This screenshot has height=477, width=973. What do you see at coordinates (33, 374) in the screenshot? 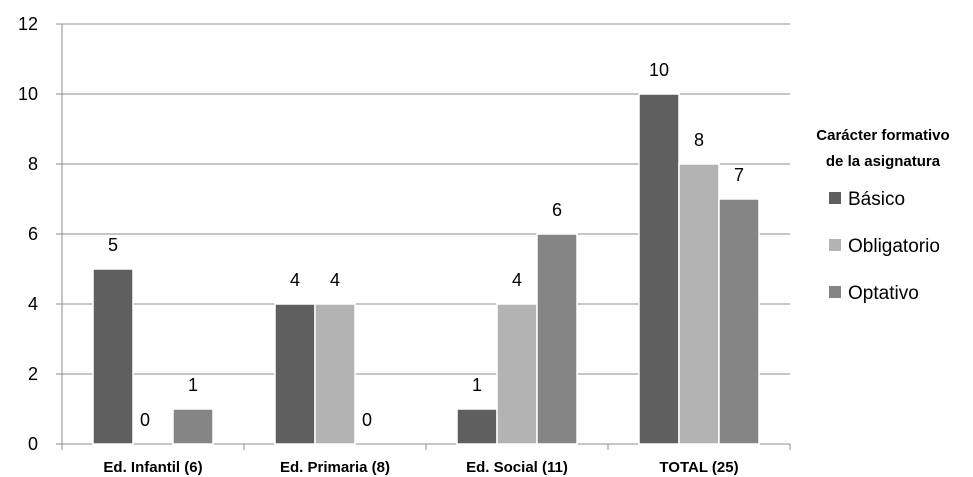
I see `y-tick-label: 2` at bounding box center [33, 374].